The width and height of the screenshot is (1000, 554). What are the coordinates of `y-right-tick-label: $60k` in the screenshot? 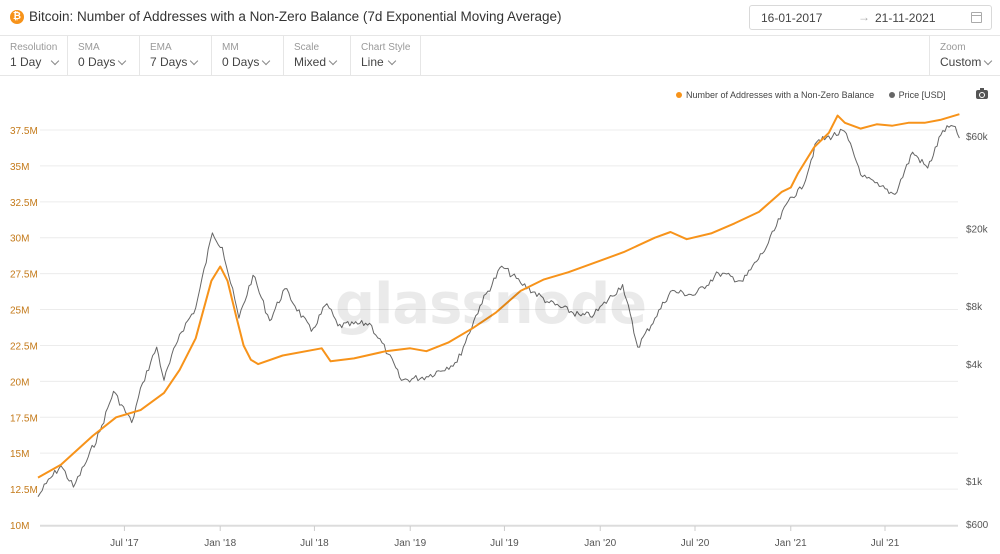 It's located at (977, 137).